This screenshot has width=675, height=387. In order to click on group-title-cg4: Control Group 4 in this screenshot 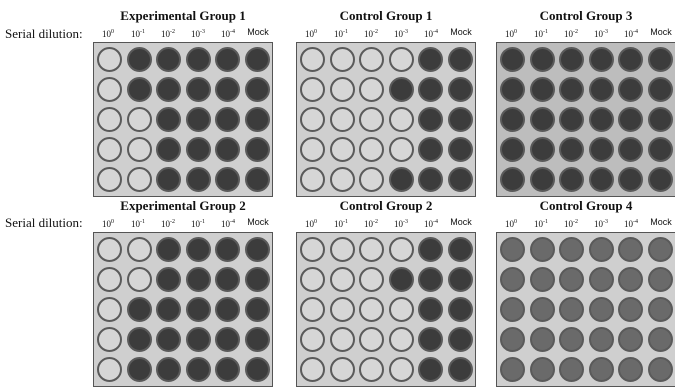, I will do `click(586, 205)`.